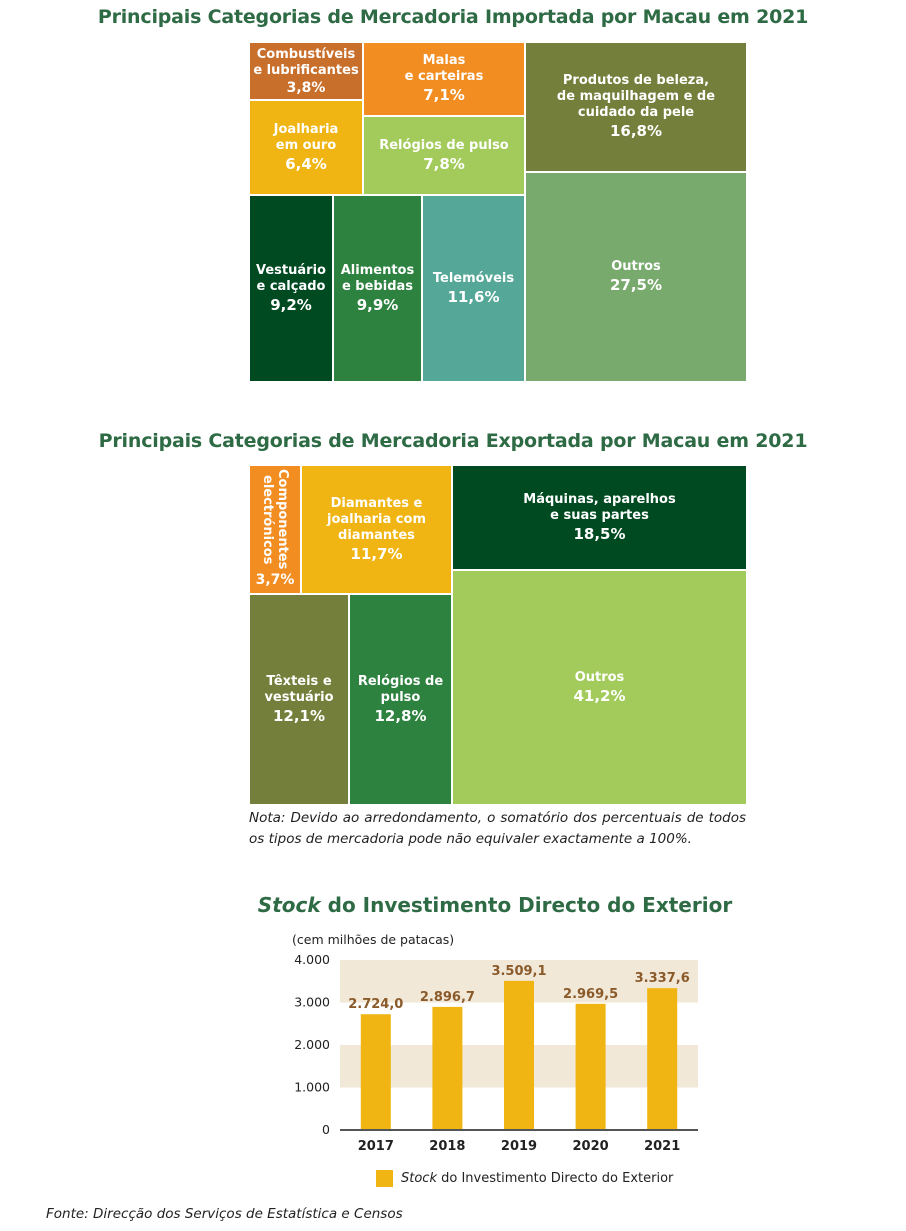 This screenshot has width=906, height=1231. What do you see at coordinates (384, 1178) in the screenshot?
I see `legend-swatch` at bounding box center [384, 1178].